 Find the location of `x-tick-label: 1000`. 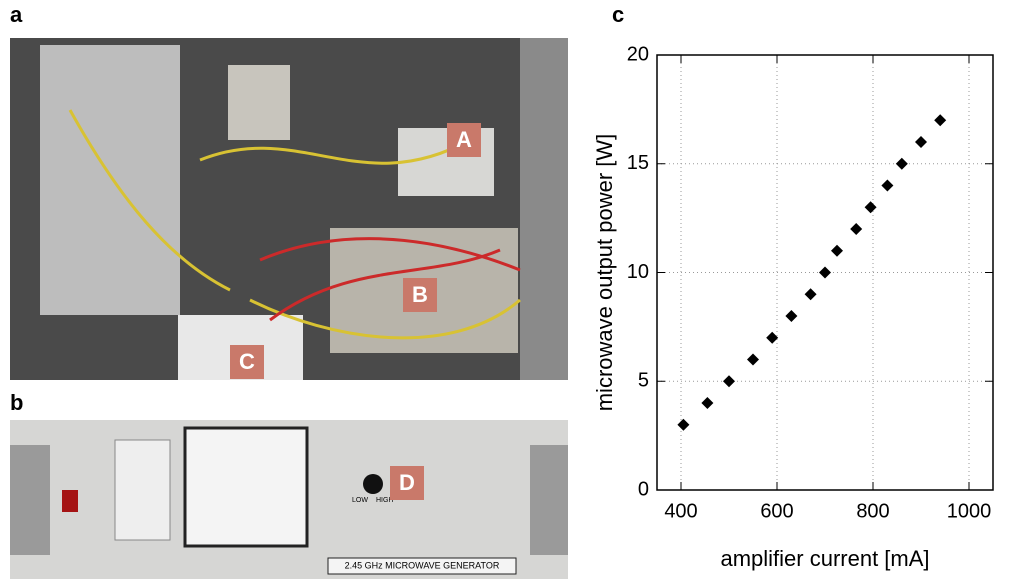

x-tick-label: 1000 is located at coordinates (969, 511).